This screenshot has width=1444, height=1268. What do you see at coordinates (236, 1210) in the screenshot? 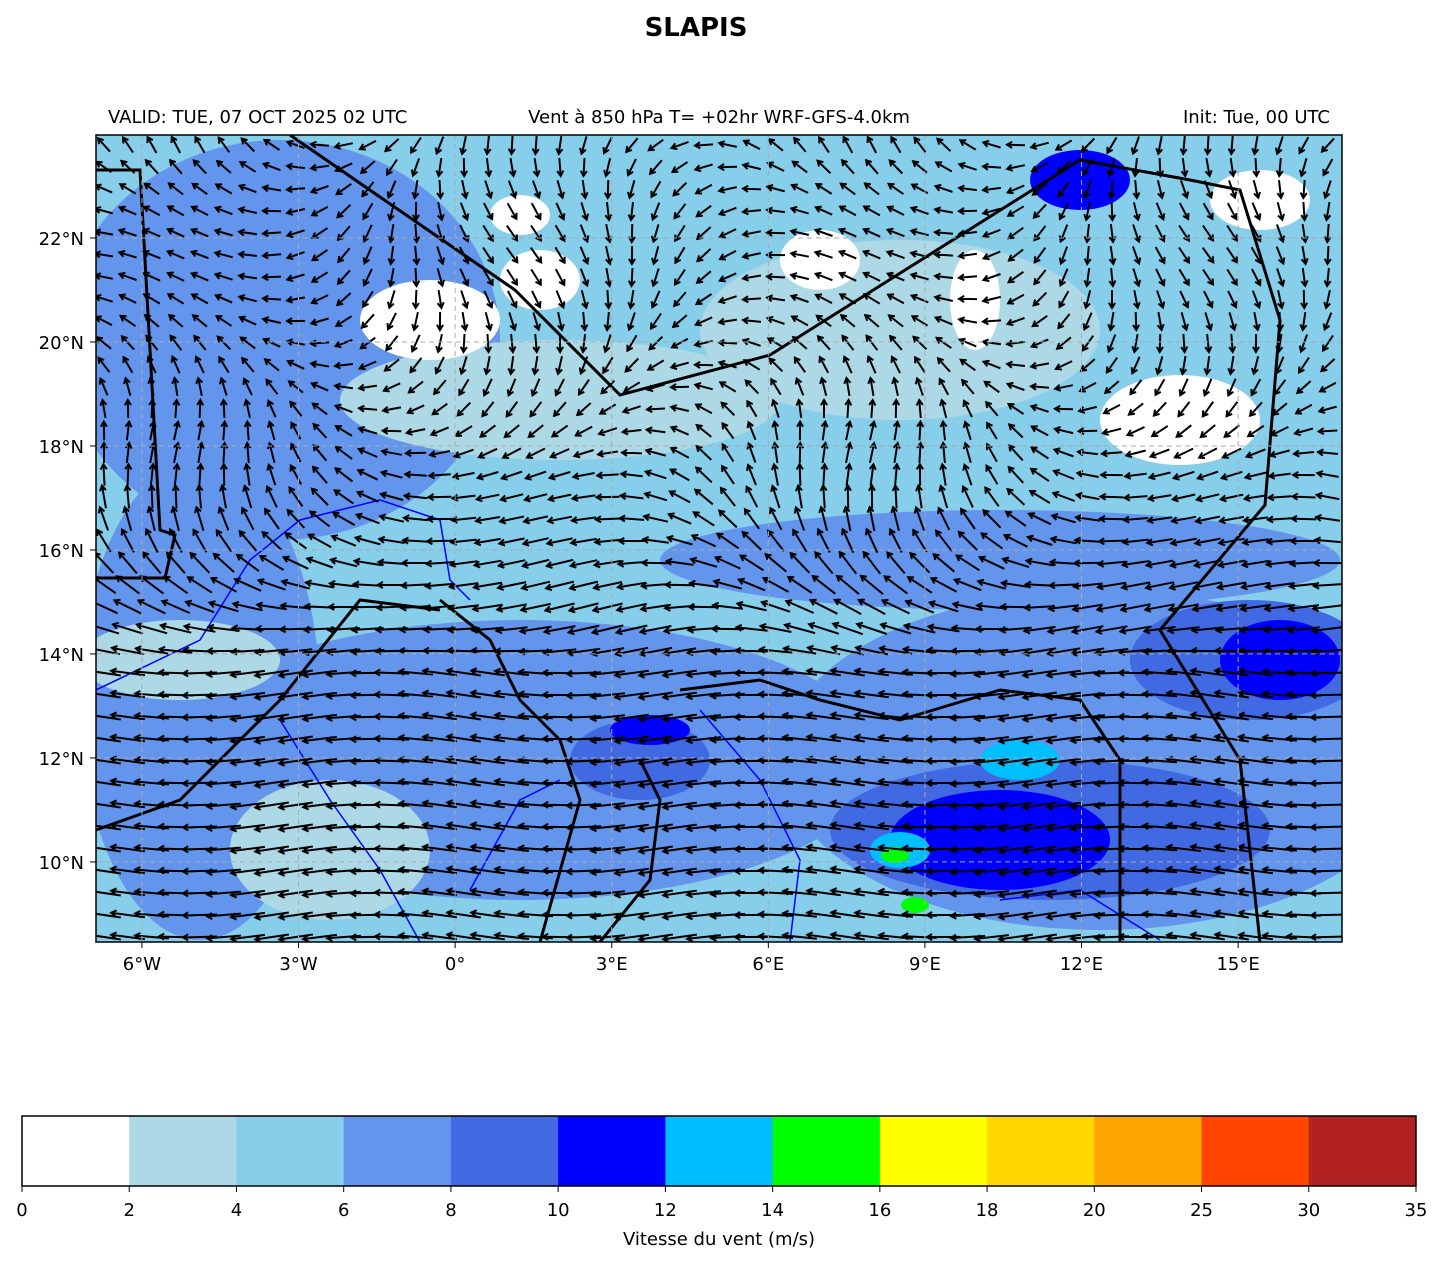
I see `colorbar-tick-label: 4` at bounding box center [236, 1210].